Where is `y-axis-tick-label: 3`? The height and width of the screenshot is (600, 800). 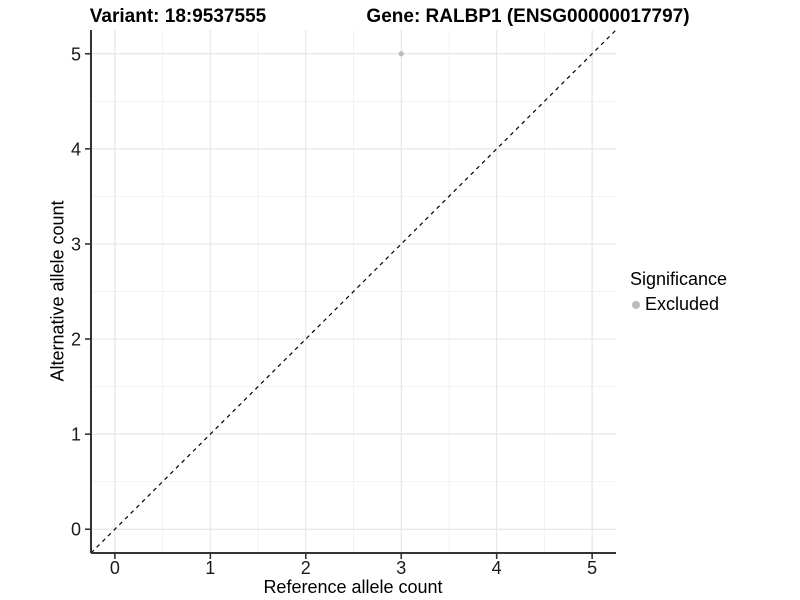
y-axis-tick-label: 3 is located at coordinates (76, 244).